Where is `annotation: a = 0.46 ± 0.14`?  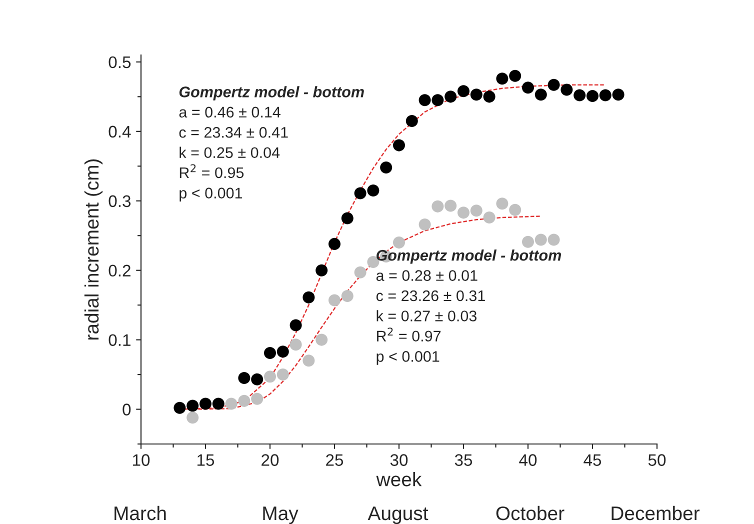
annotation: a = 0.46 ± 0.14 is located at coordinates (229, 112).